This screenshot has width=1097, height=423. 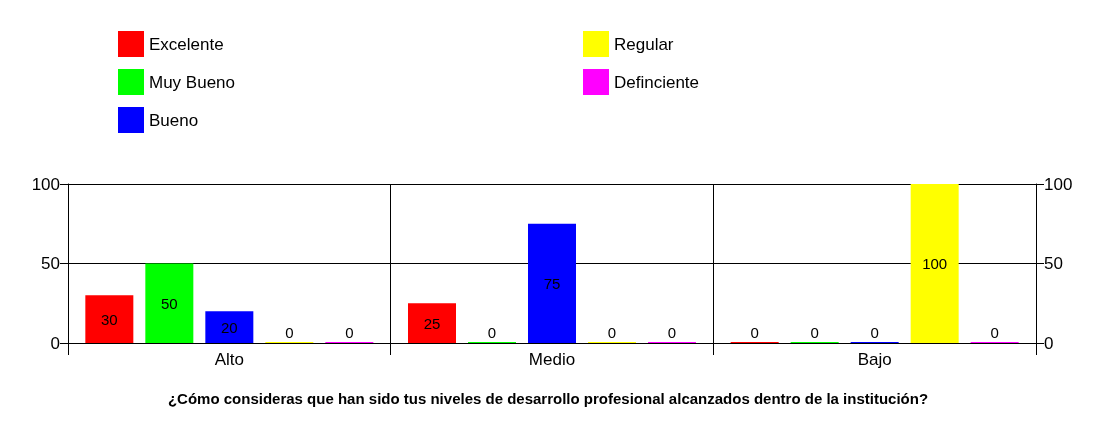 I want to click on x-tick-label: Medio, so click(x=552, y=359).